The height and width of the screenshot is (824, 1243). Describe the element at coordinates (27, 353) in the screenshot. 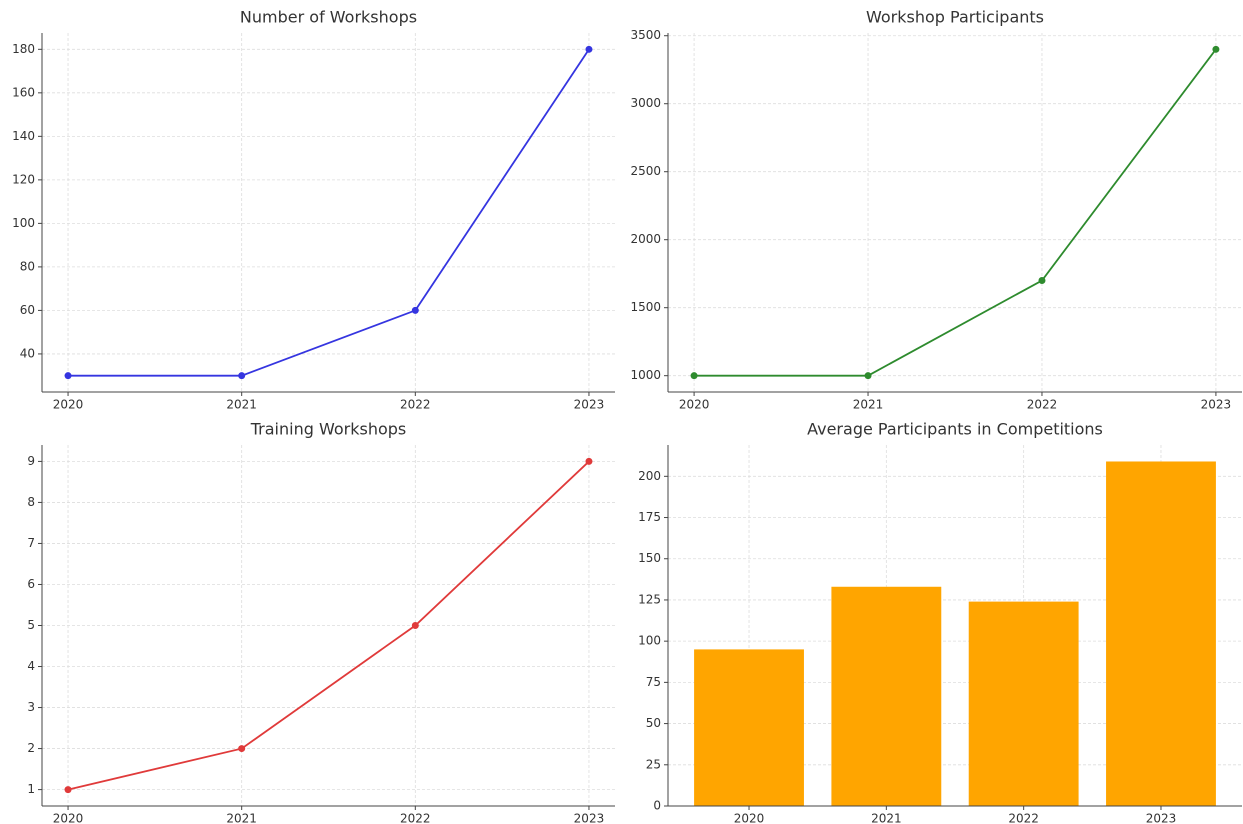

I see `y-tick-label: 40` at that location.